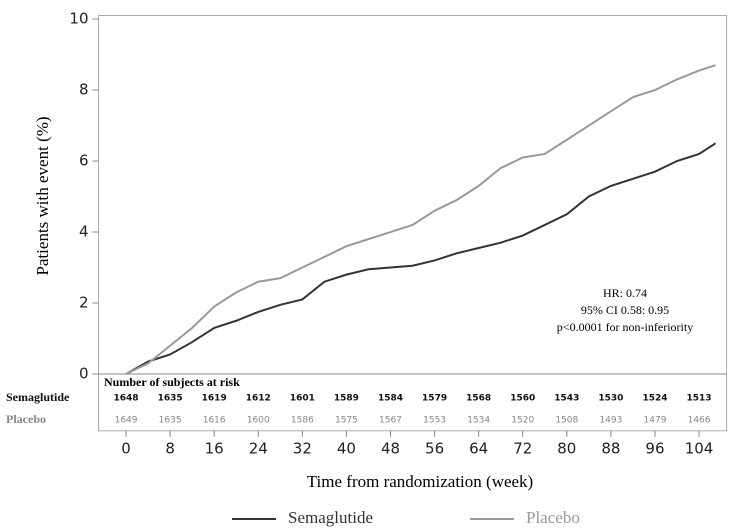 The image size is (735, 529). I want to click on risk-value: 1508, so click(566, 421).